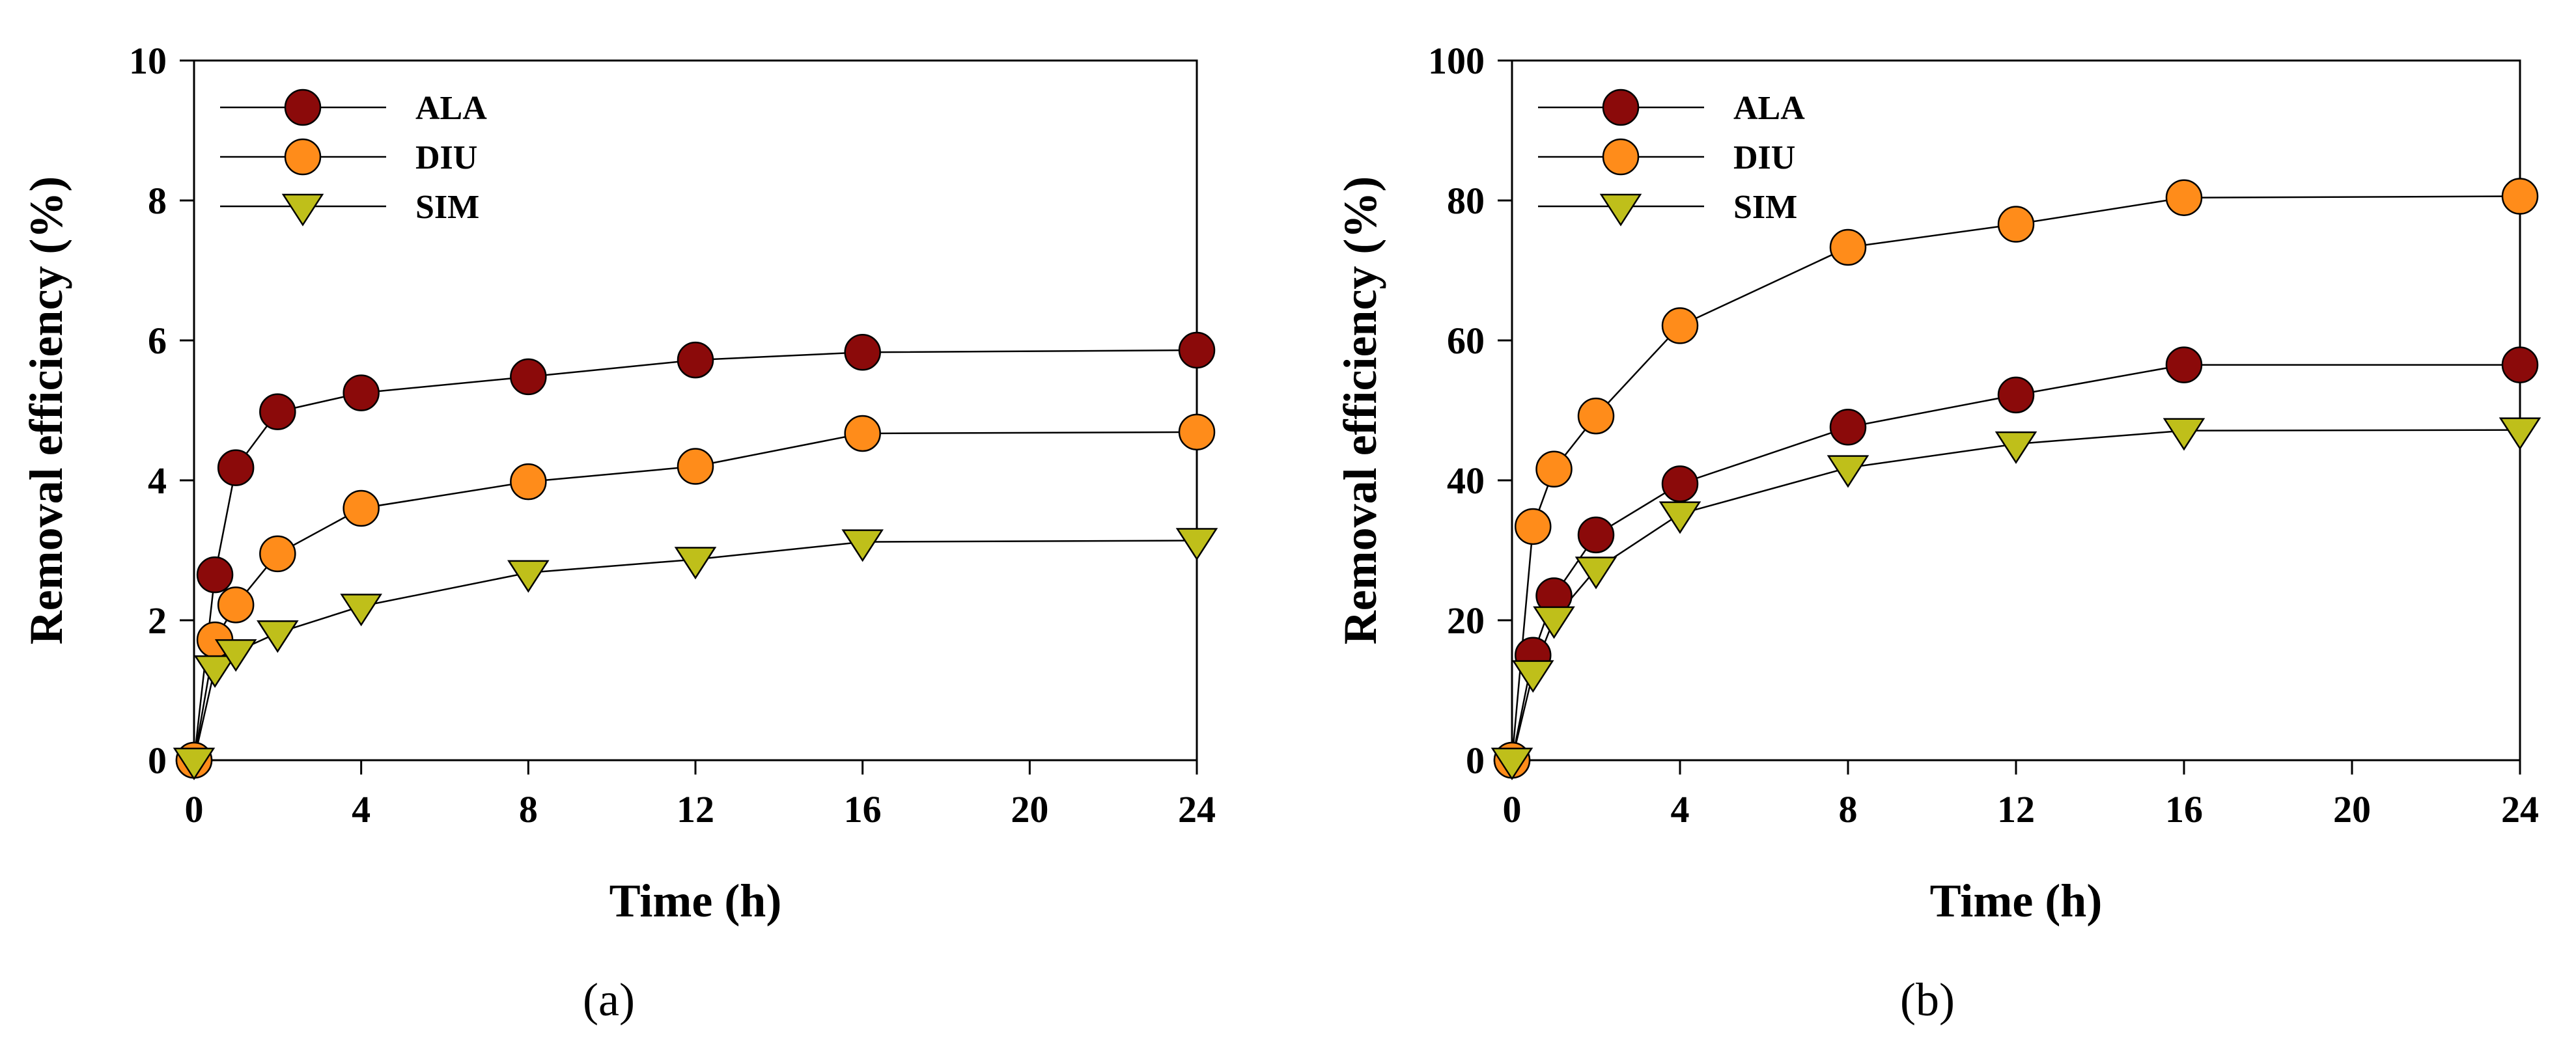 Image resolution: width=2576 pixels, height=1057 pixels. Describe the element at coordinates (1928, 1000) in the screenshot. I see `panel-label: (b)` at that location.